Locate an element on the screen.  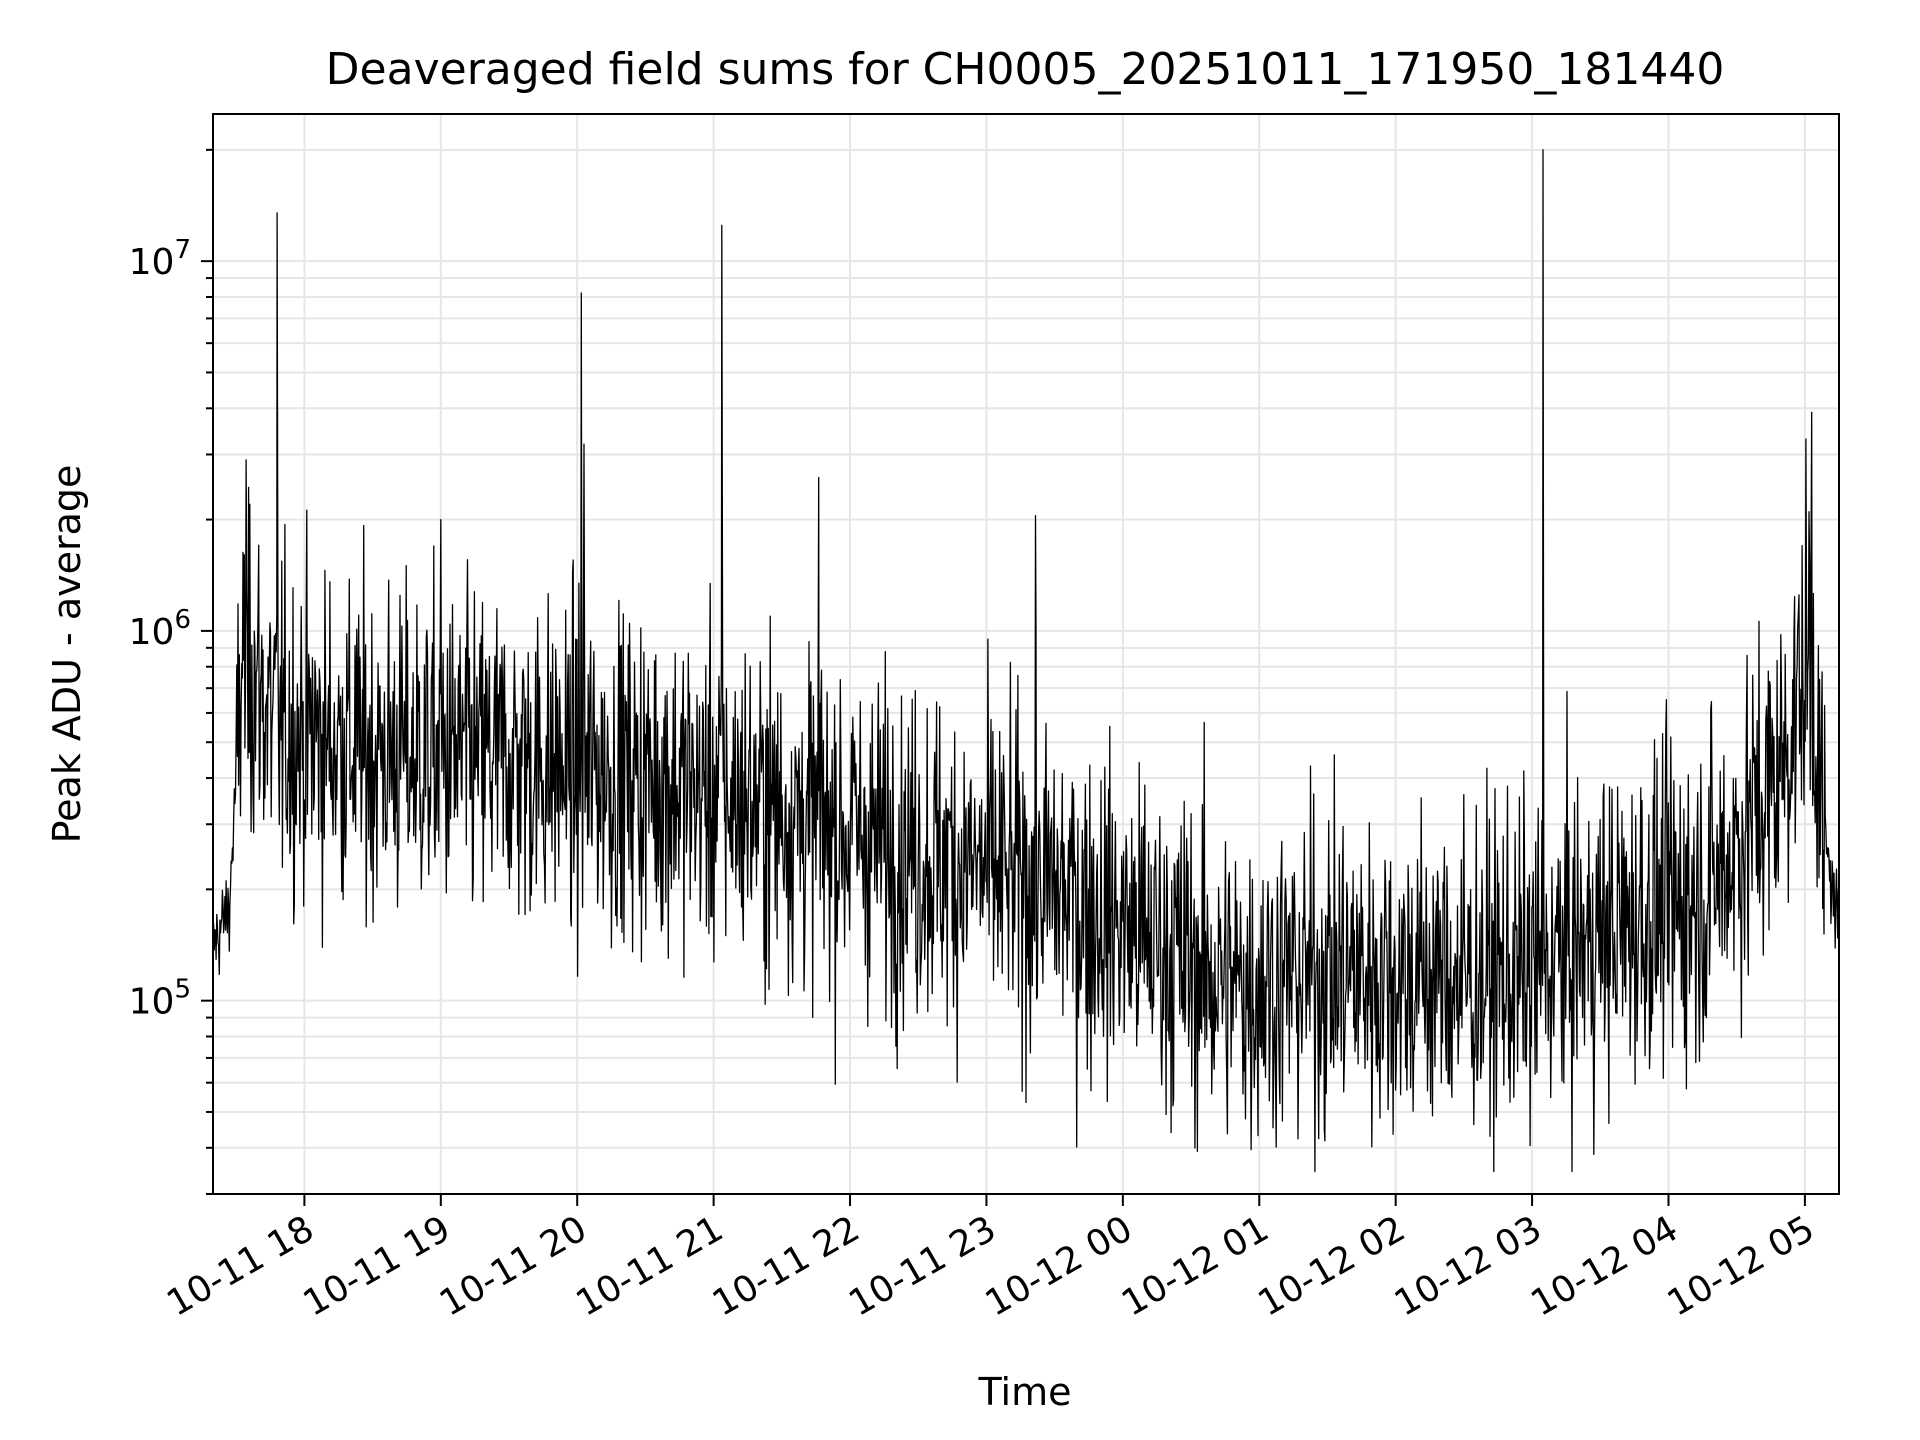
y-tick-exponent: 6 is located at coordinates (182, 620).